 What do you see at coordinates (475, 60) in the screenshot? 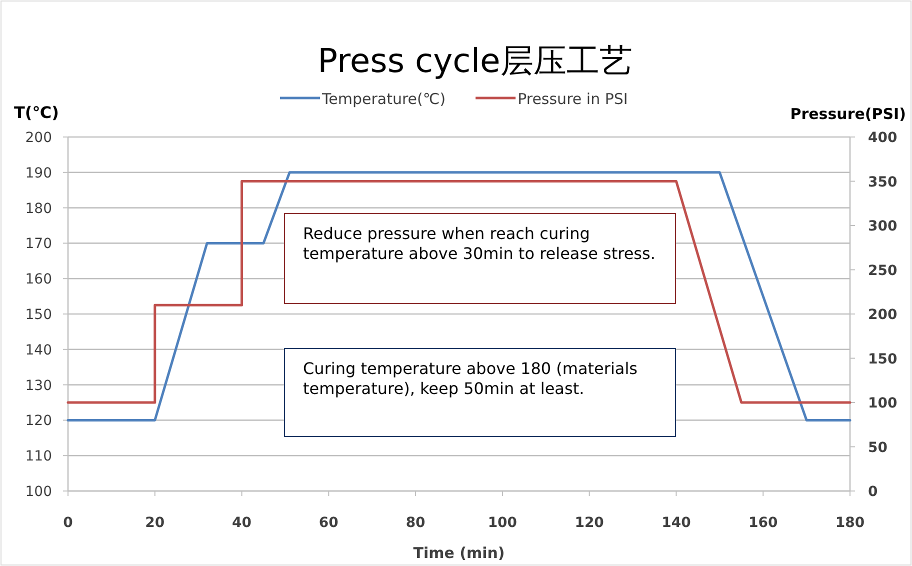
I see `chart-title: Press cycle层压工艺` at bounding box center [475, 60].